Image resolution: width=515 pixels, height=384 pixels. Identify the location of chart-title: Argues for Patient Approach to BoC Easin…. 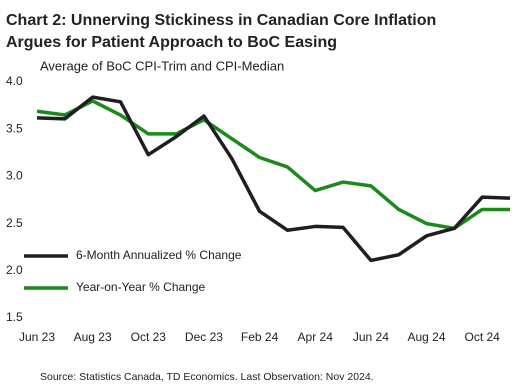
(171, 42).